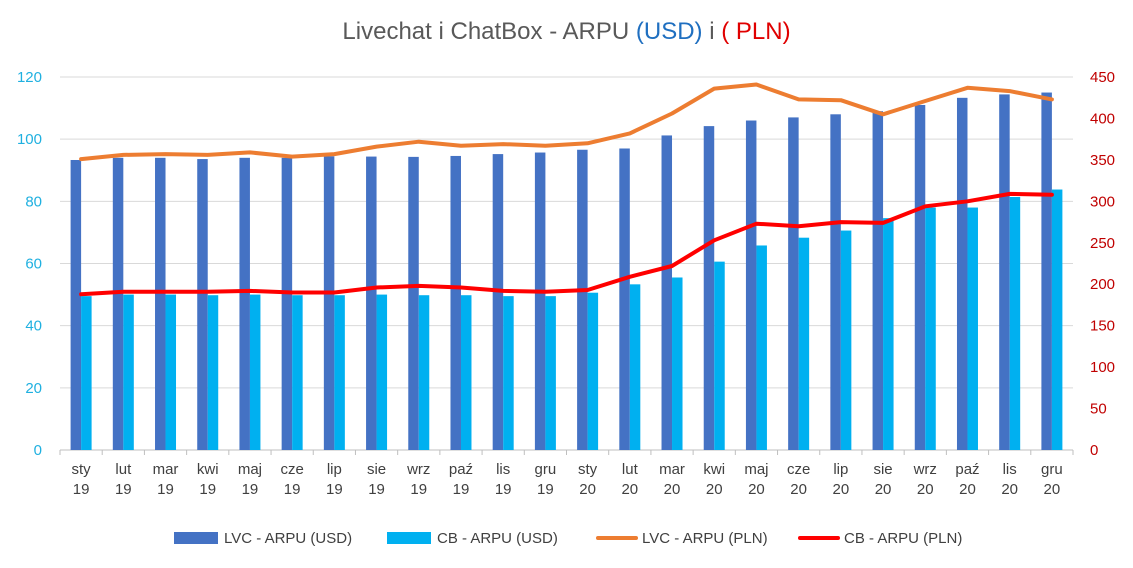 The height and width of the screenshot is (568, 1133). What do you see at coordinates (1098, 409) in the screenshot?
I see `y-right-tick-label: 50` at bounding box center [1098, 409].